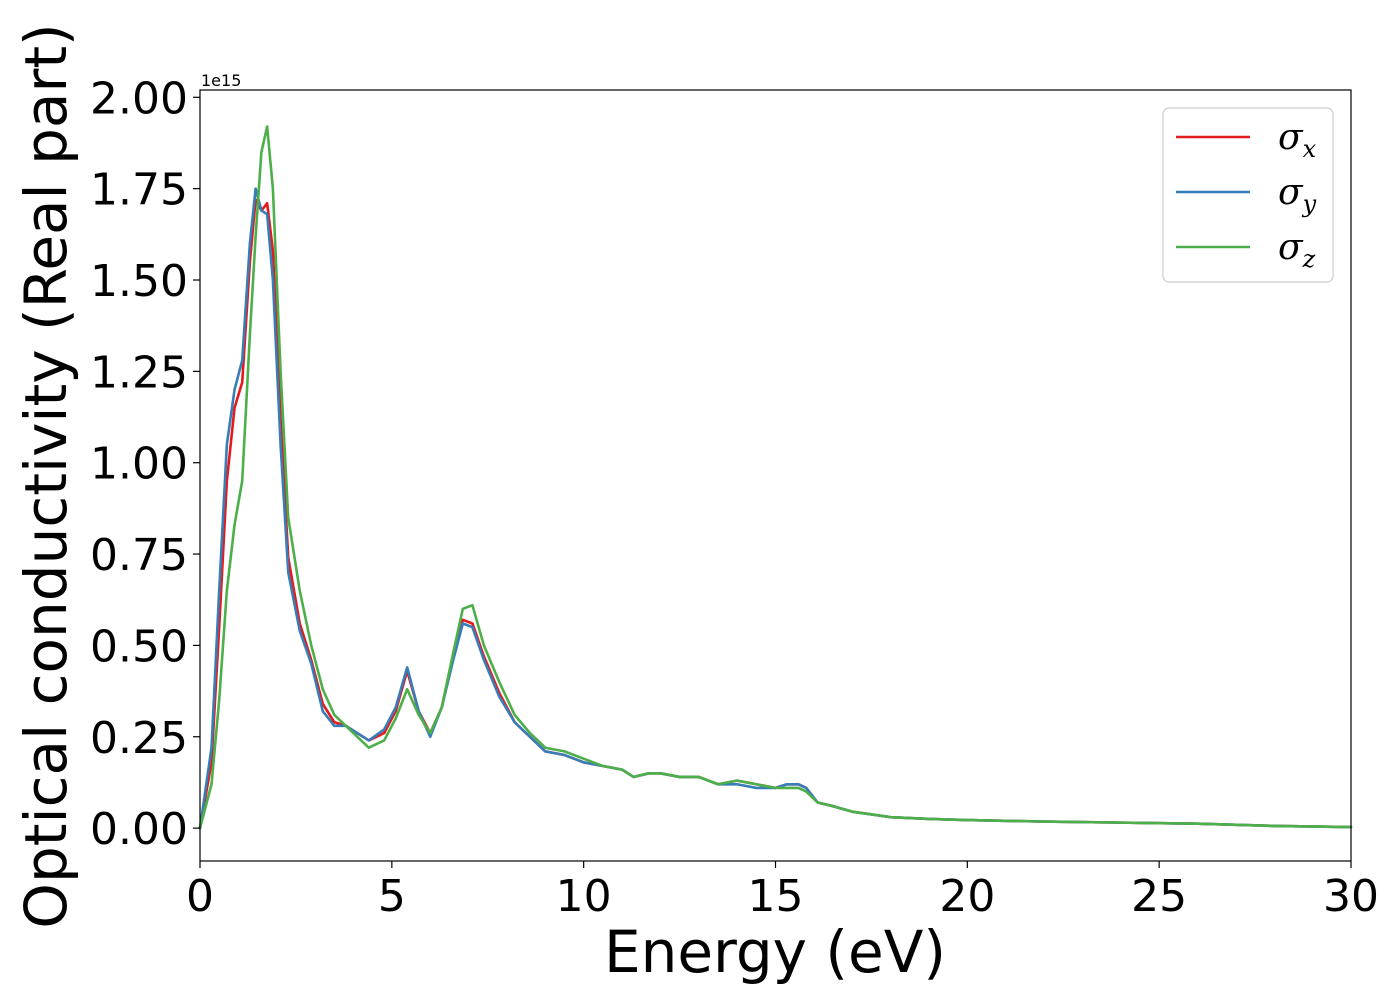  What do you see at coordinates (139, 281) in the screenshot?
I see `y-tick-label: 1.50` at bounding box center [139, 281].